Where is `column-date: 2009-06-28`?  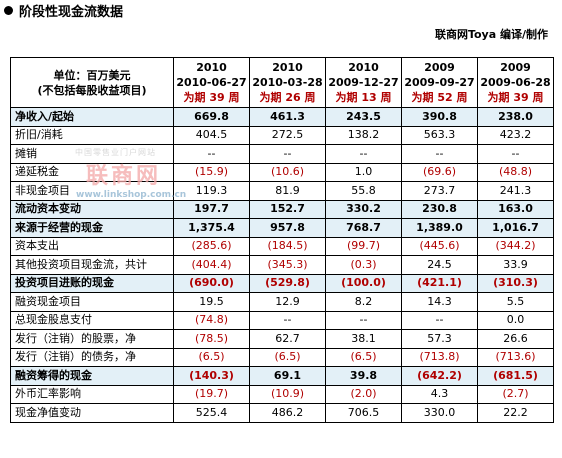 column-date: 2009-06-28 is located at coordinates (515, 82).